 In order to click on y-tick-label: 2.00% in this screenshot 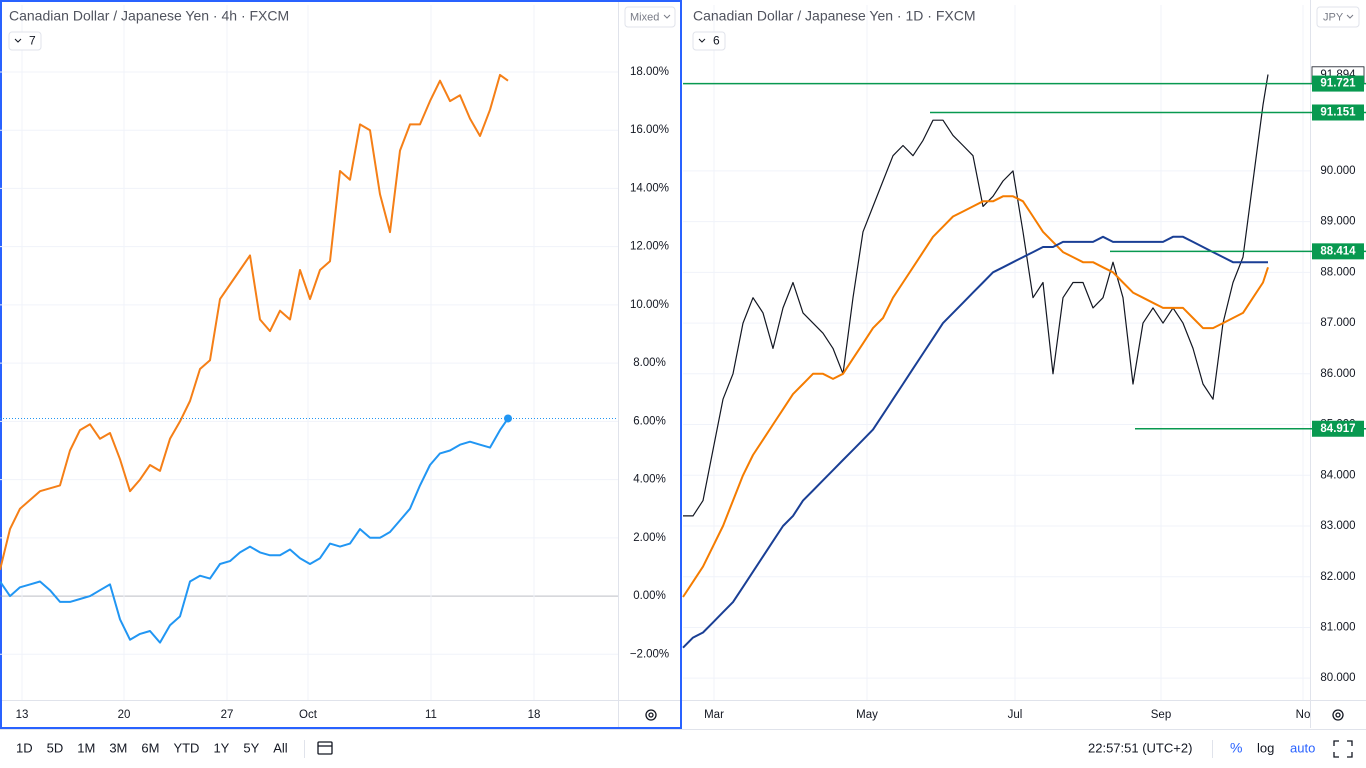, I will do `click(649, 538)`.